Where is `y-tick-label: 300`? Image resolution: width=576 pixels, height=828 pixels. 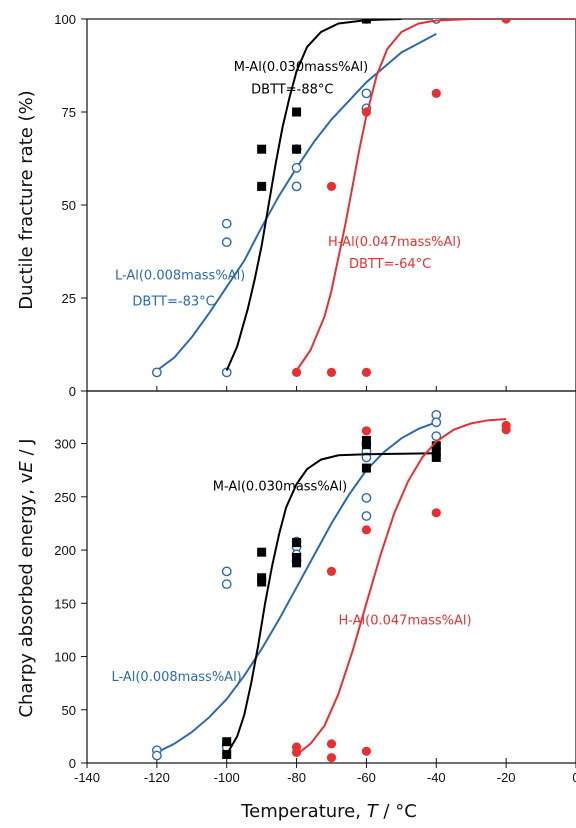
y-tick-label: 300 is located at coordinates (65, 444).